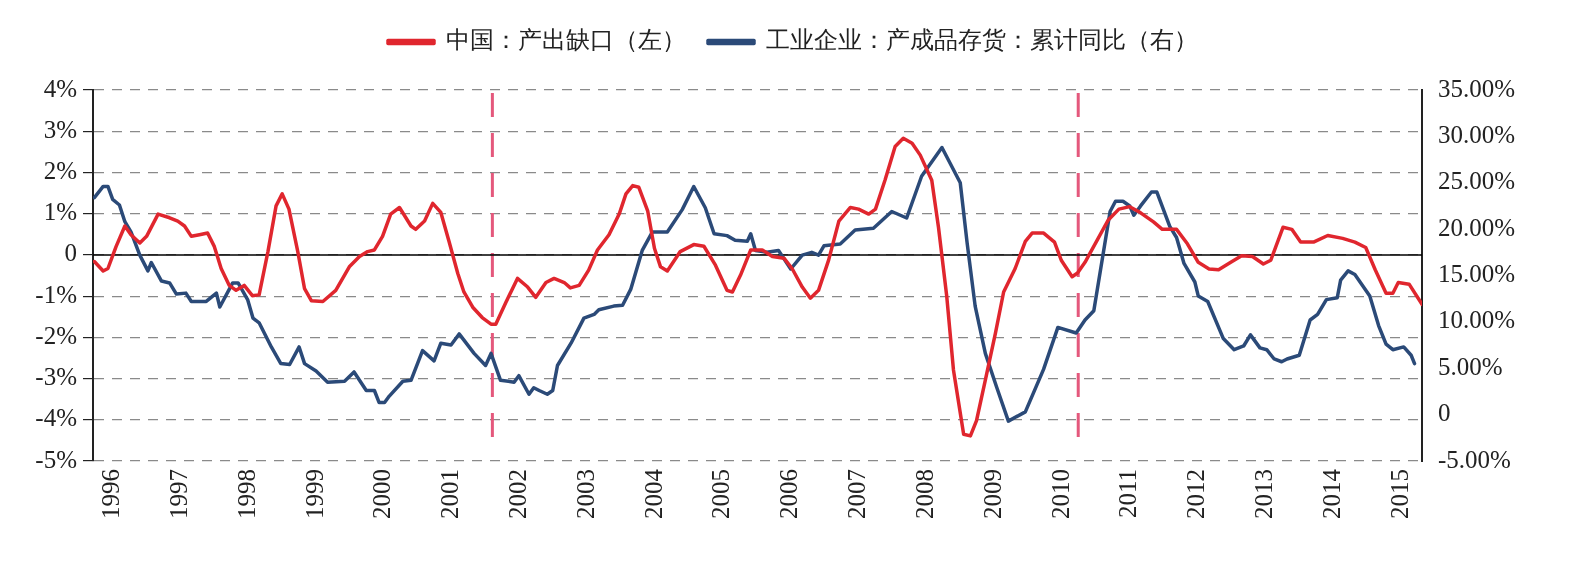 This screenshot has width=1586, height=563. Describe the element at coordinates (992, 494) in the screenshot. I see `x-tick-label: 2009` at that location.